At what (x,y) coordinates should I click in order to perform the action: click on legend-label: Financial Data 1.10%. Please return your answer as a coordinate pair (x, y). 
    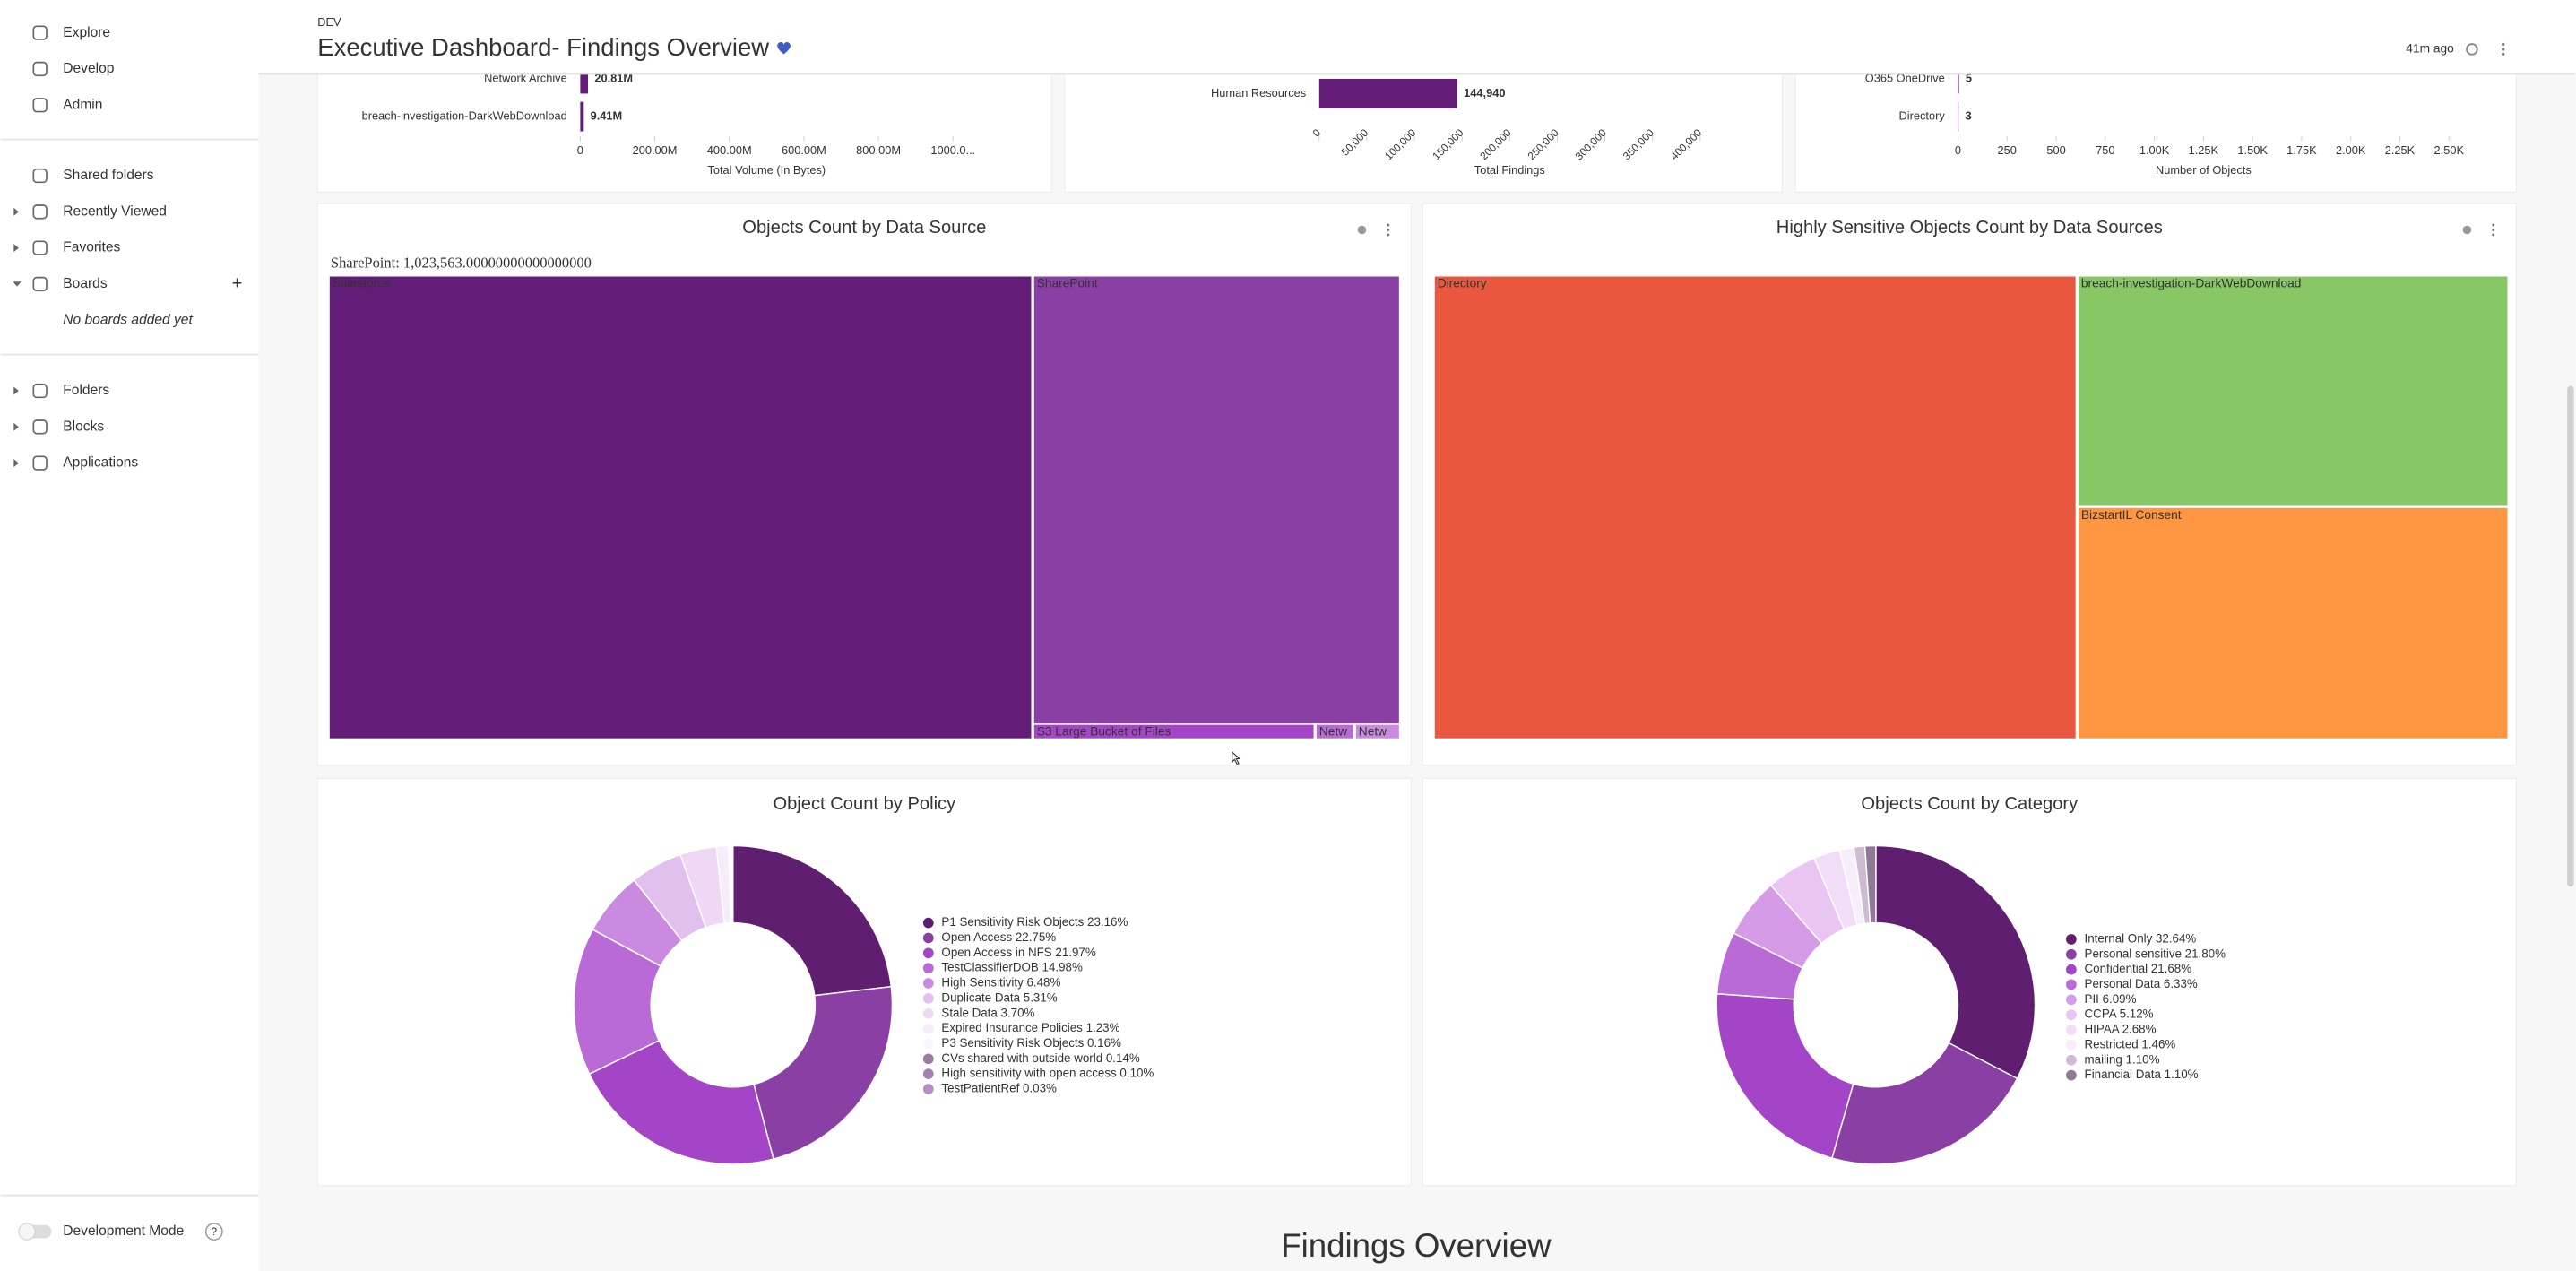
    Looking at the image, I should click on (2142, 1074).